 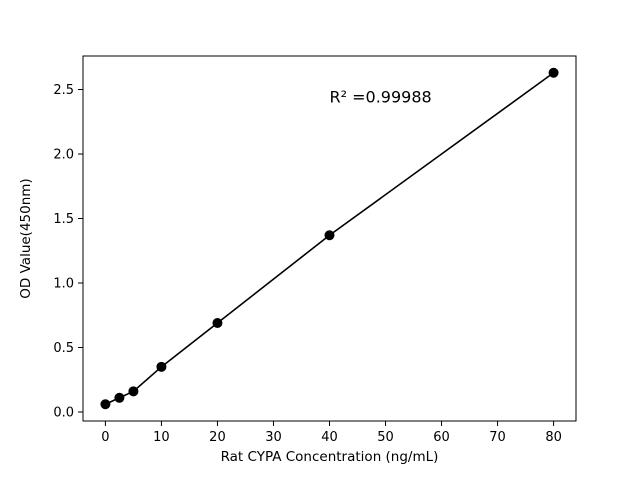 I want to click on y-axis-tick-label: 0.5, so click(x=63, y=348).